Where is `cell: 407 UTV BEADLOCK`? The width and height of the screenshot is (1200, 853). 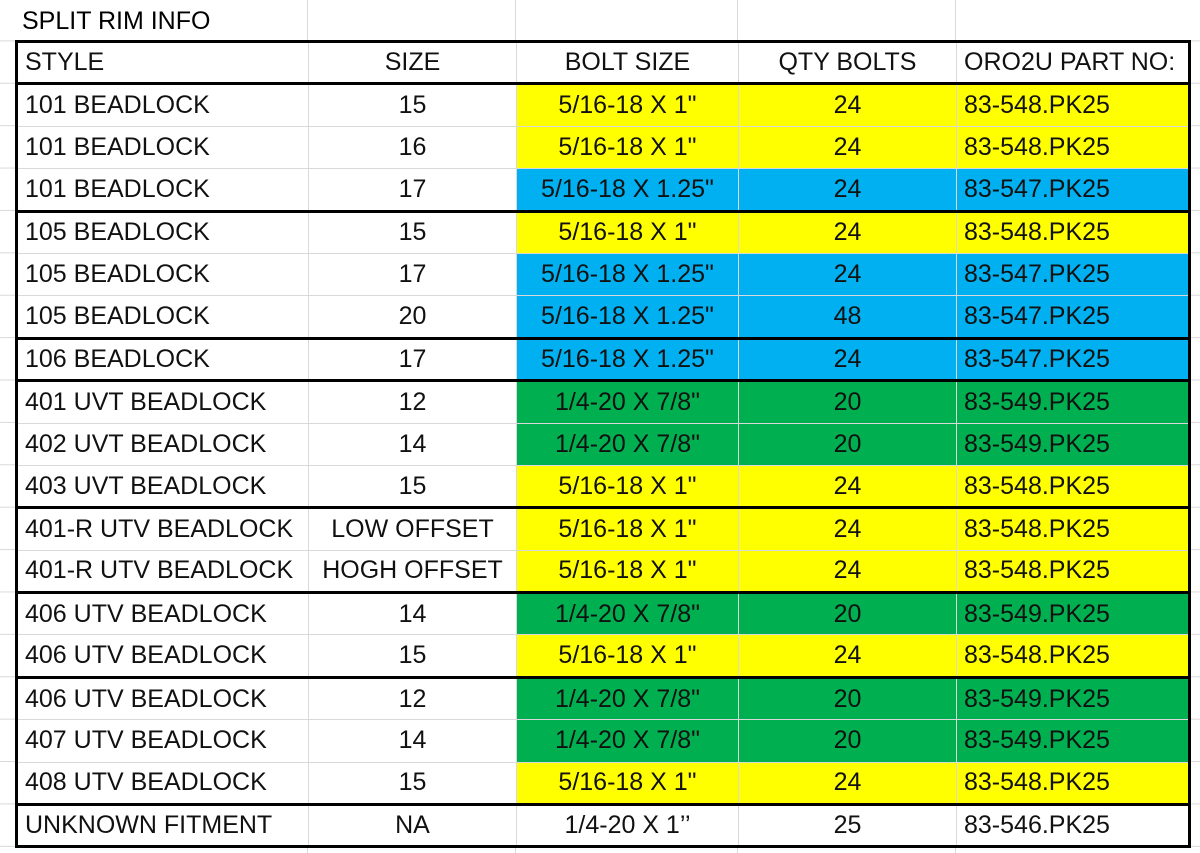
cell: 407 UTV BEADLOCK is located at coordinates (162, 741).